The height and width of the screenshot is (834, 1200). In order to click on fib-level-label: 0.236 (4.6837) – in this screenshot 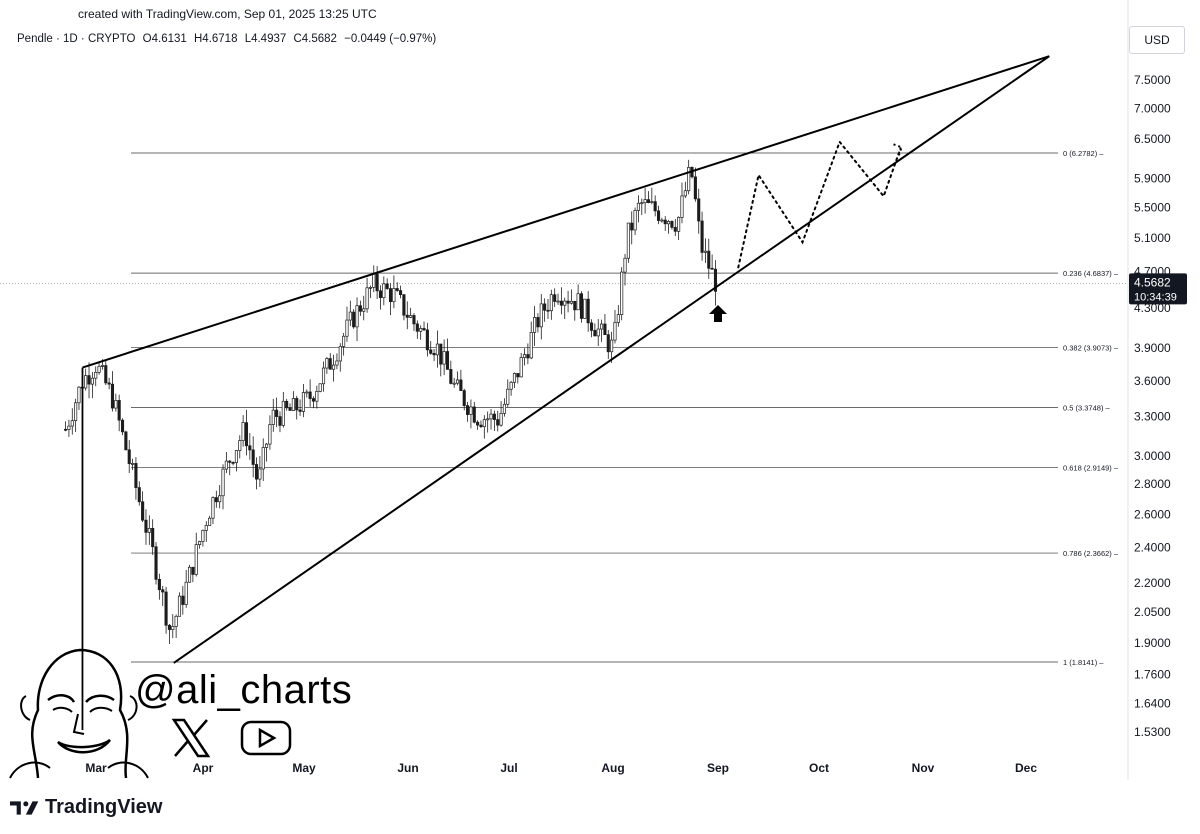, I will do `click(1091, 273)`.